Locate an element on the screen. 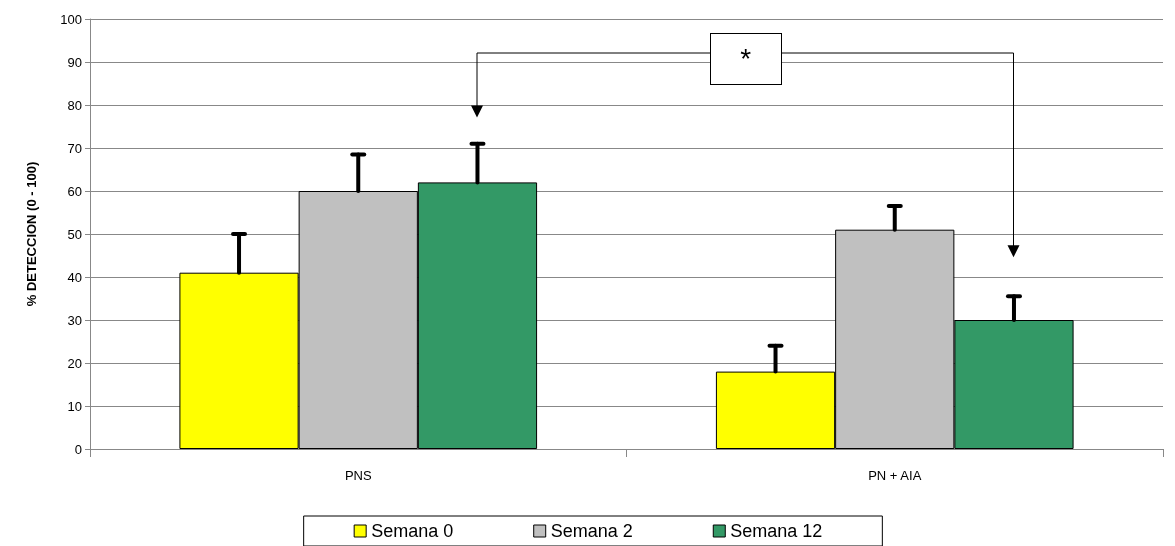 This screenshot has width=1175, height=546. legend-label: Semana 12 is located at coordinates (776, 531).